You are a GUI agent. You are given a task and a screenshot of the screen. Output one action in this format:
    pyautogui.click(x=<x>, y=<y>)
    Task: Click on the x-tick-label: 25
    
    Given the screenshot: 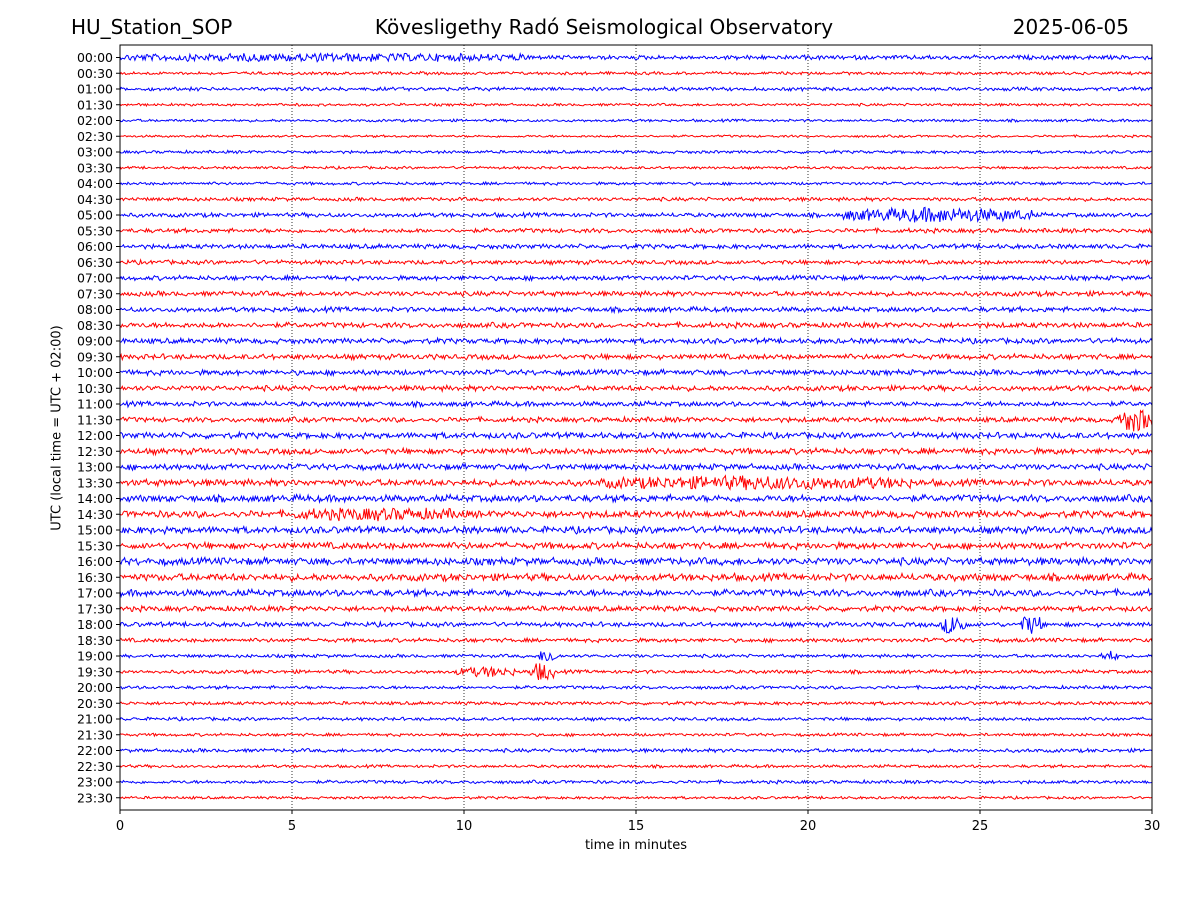 What is the action you would take?
    pyautogui.click(x=980, y=826)
    